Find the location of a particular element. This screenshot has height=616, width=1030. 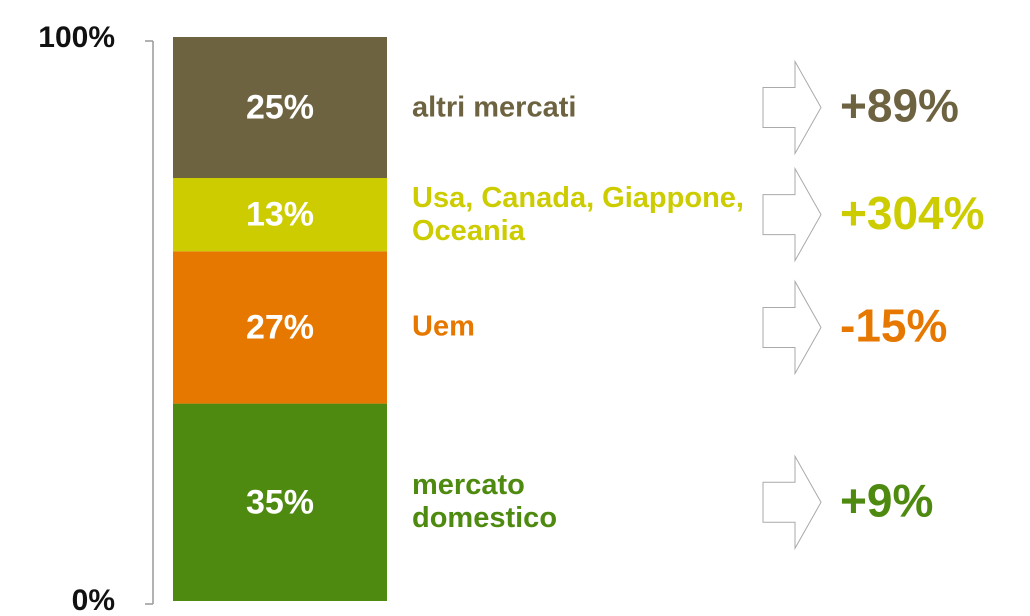

value-label: 27% is located at coordinates (280, 327).